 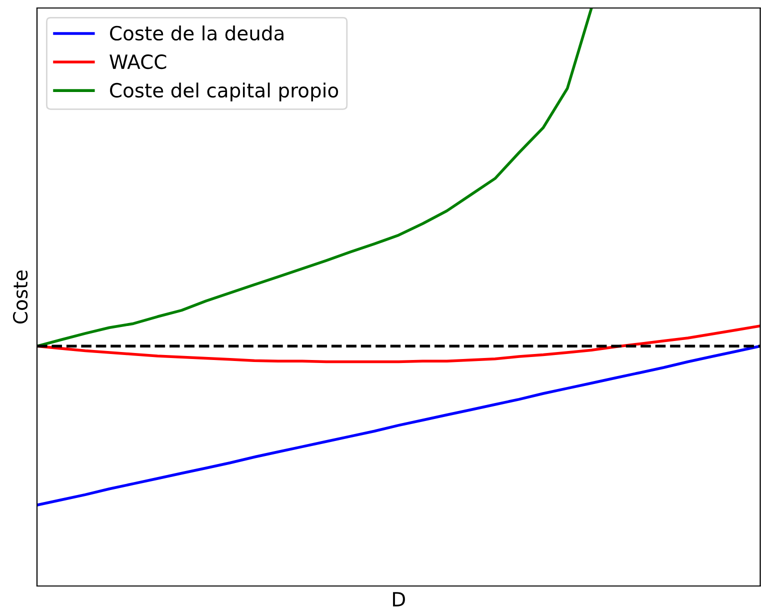 I want to click on legend-label: WACC, so click(x=138, y=62).